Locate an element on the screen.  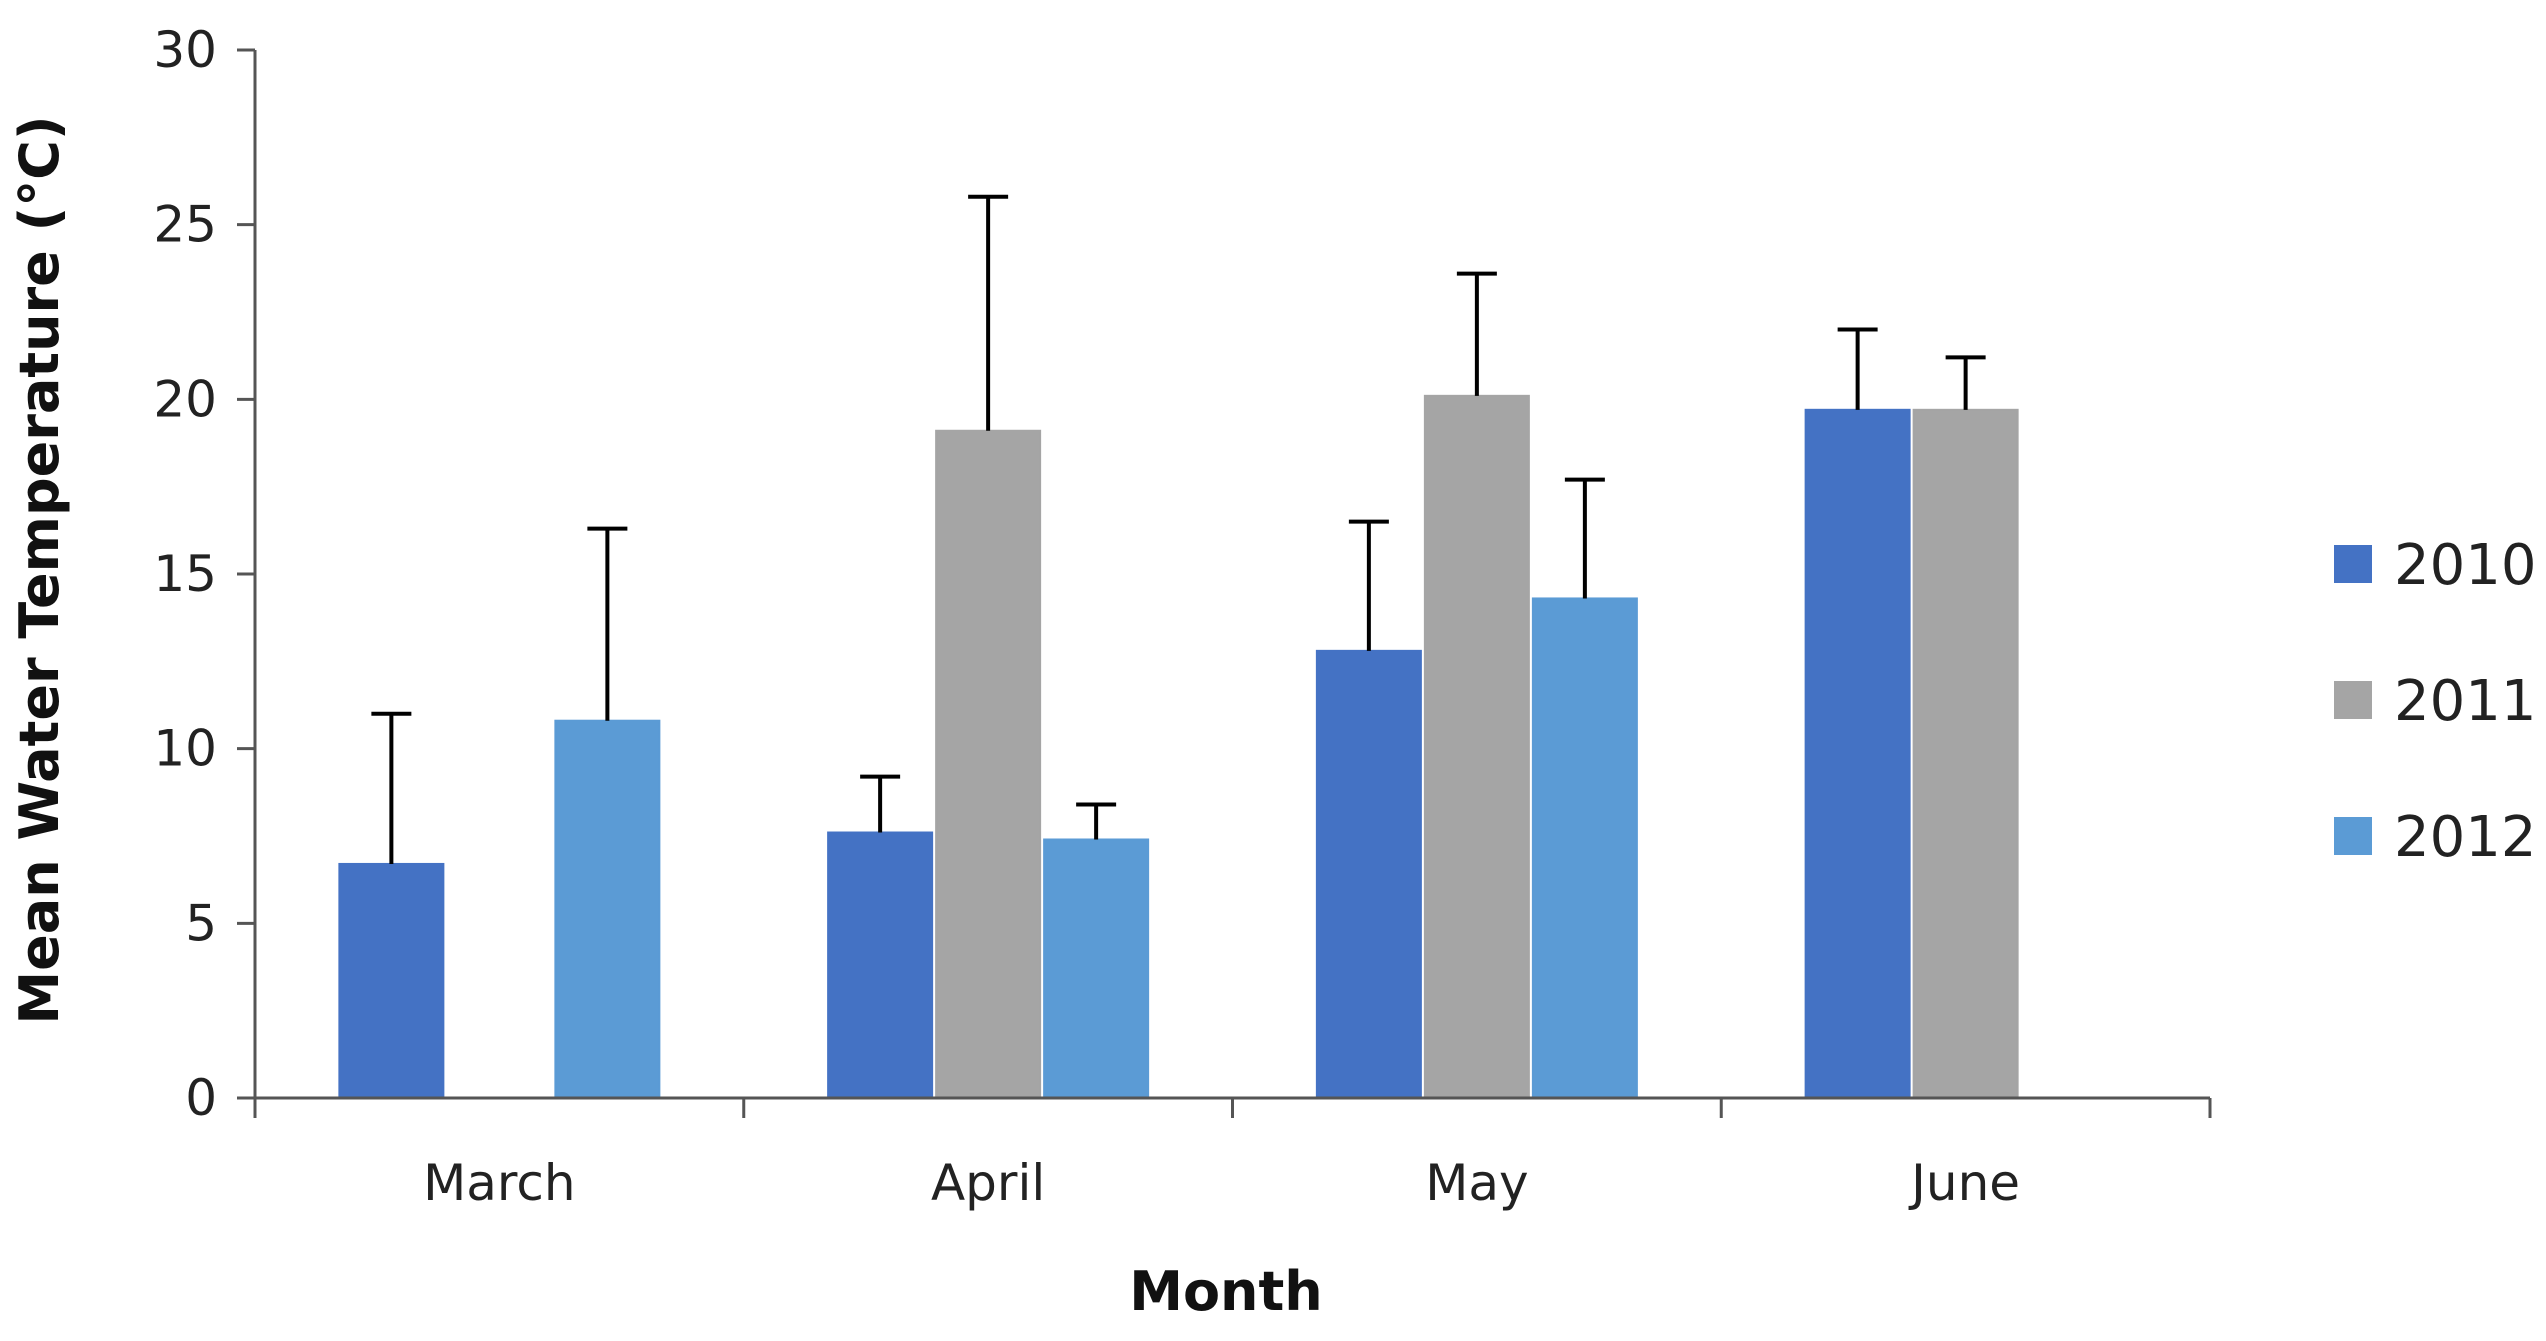
x-tick-label: June is located at coordinates (1964, 1183).